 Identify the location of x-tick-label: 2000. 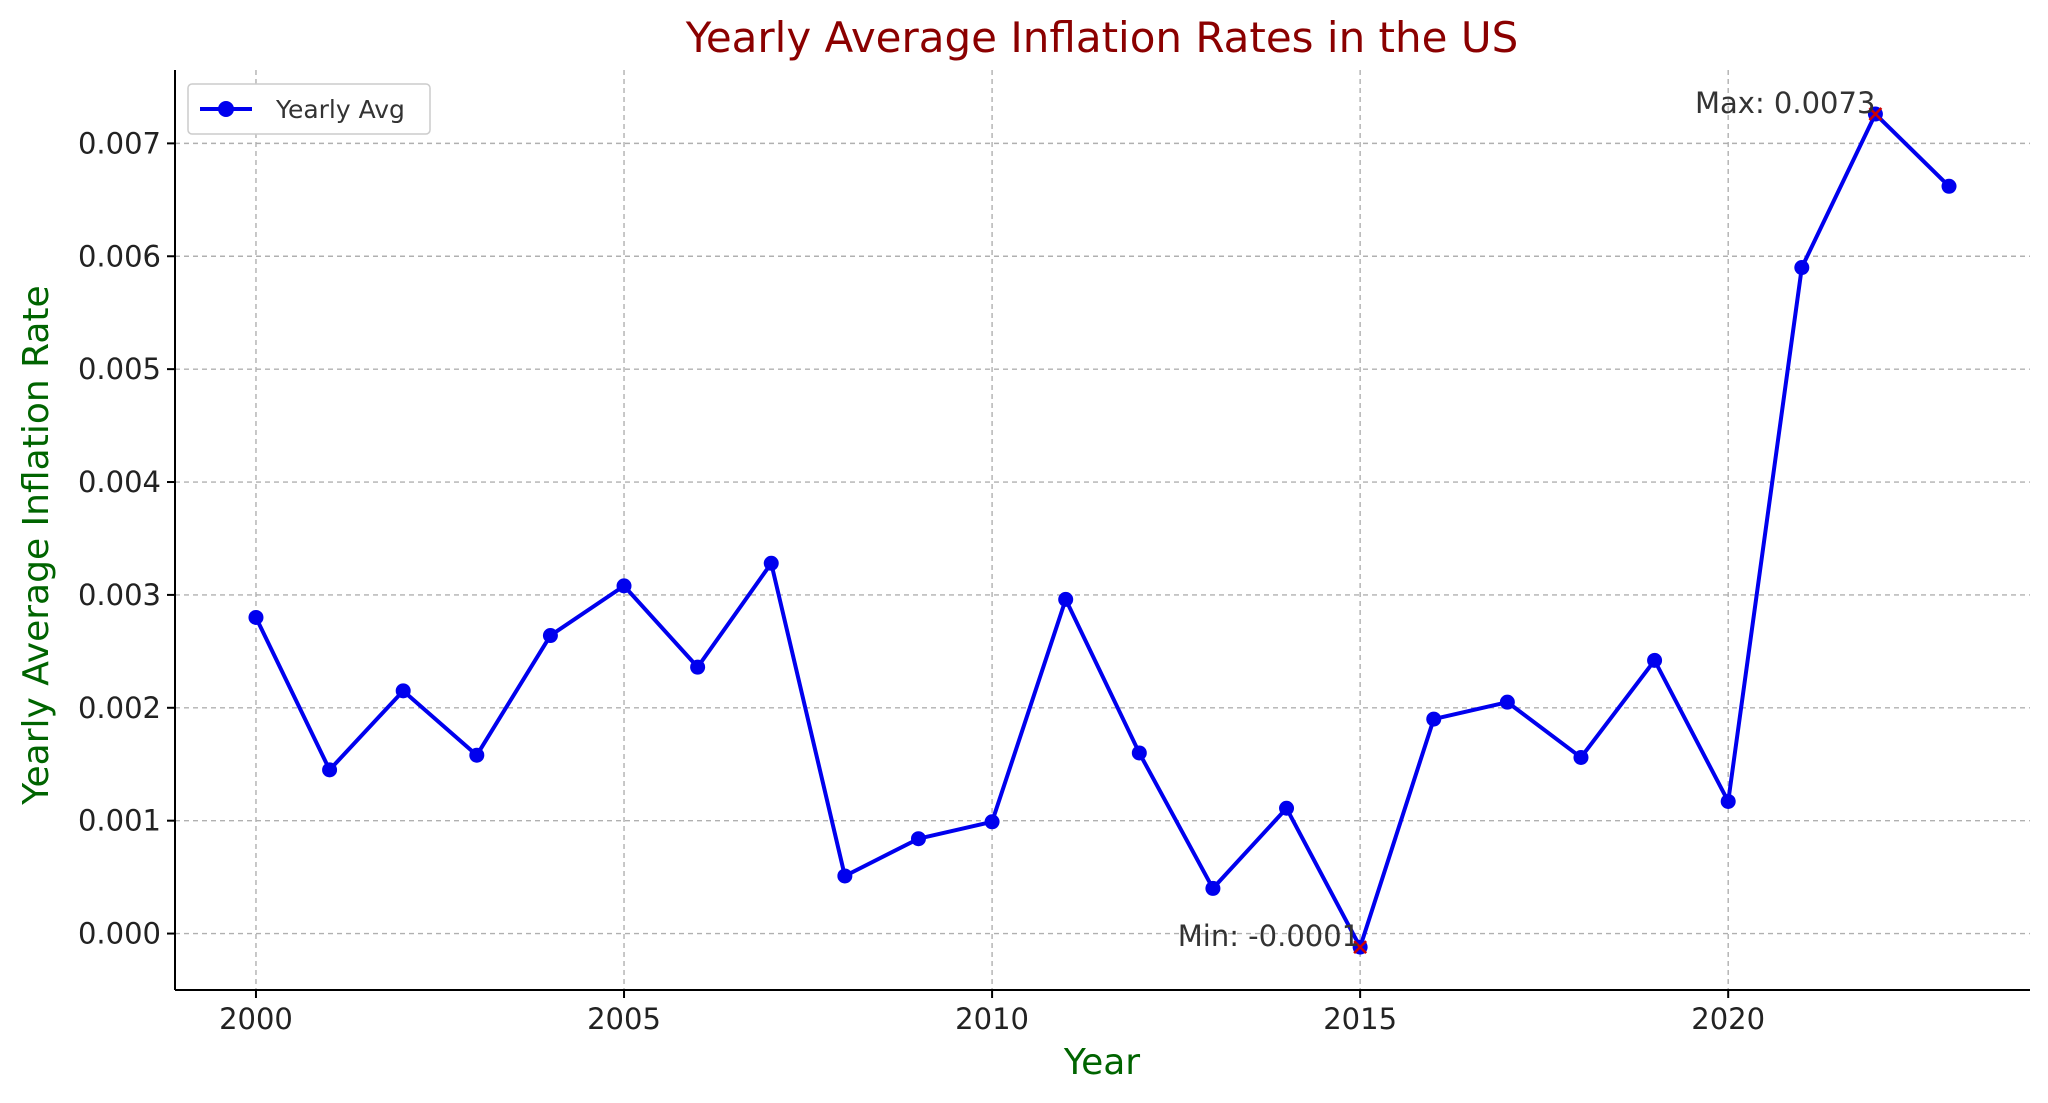
(256, 1019).